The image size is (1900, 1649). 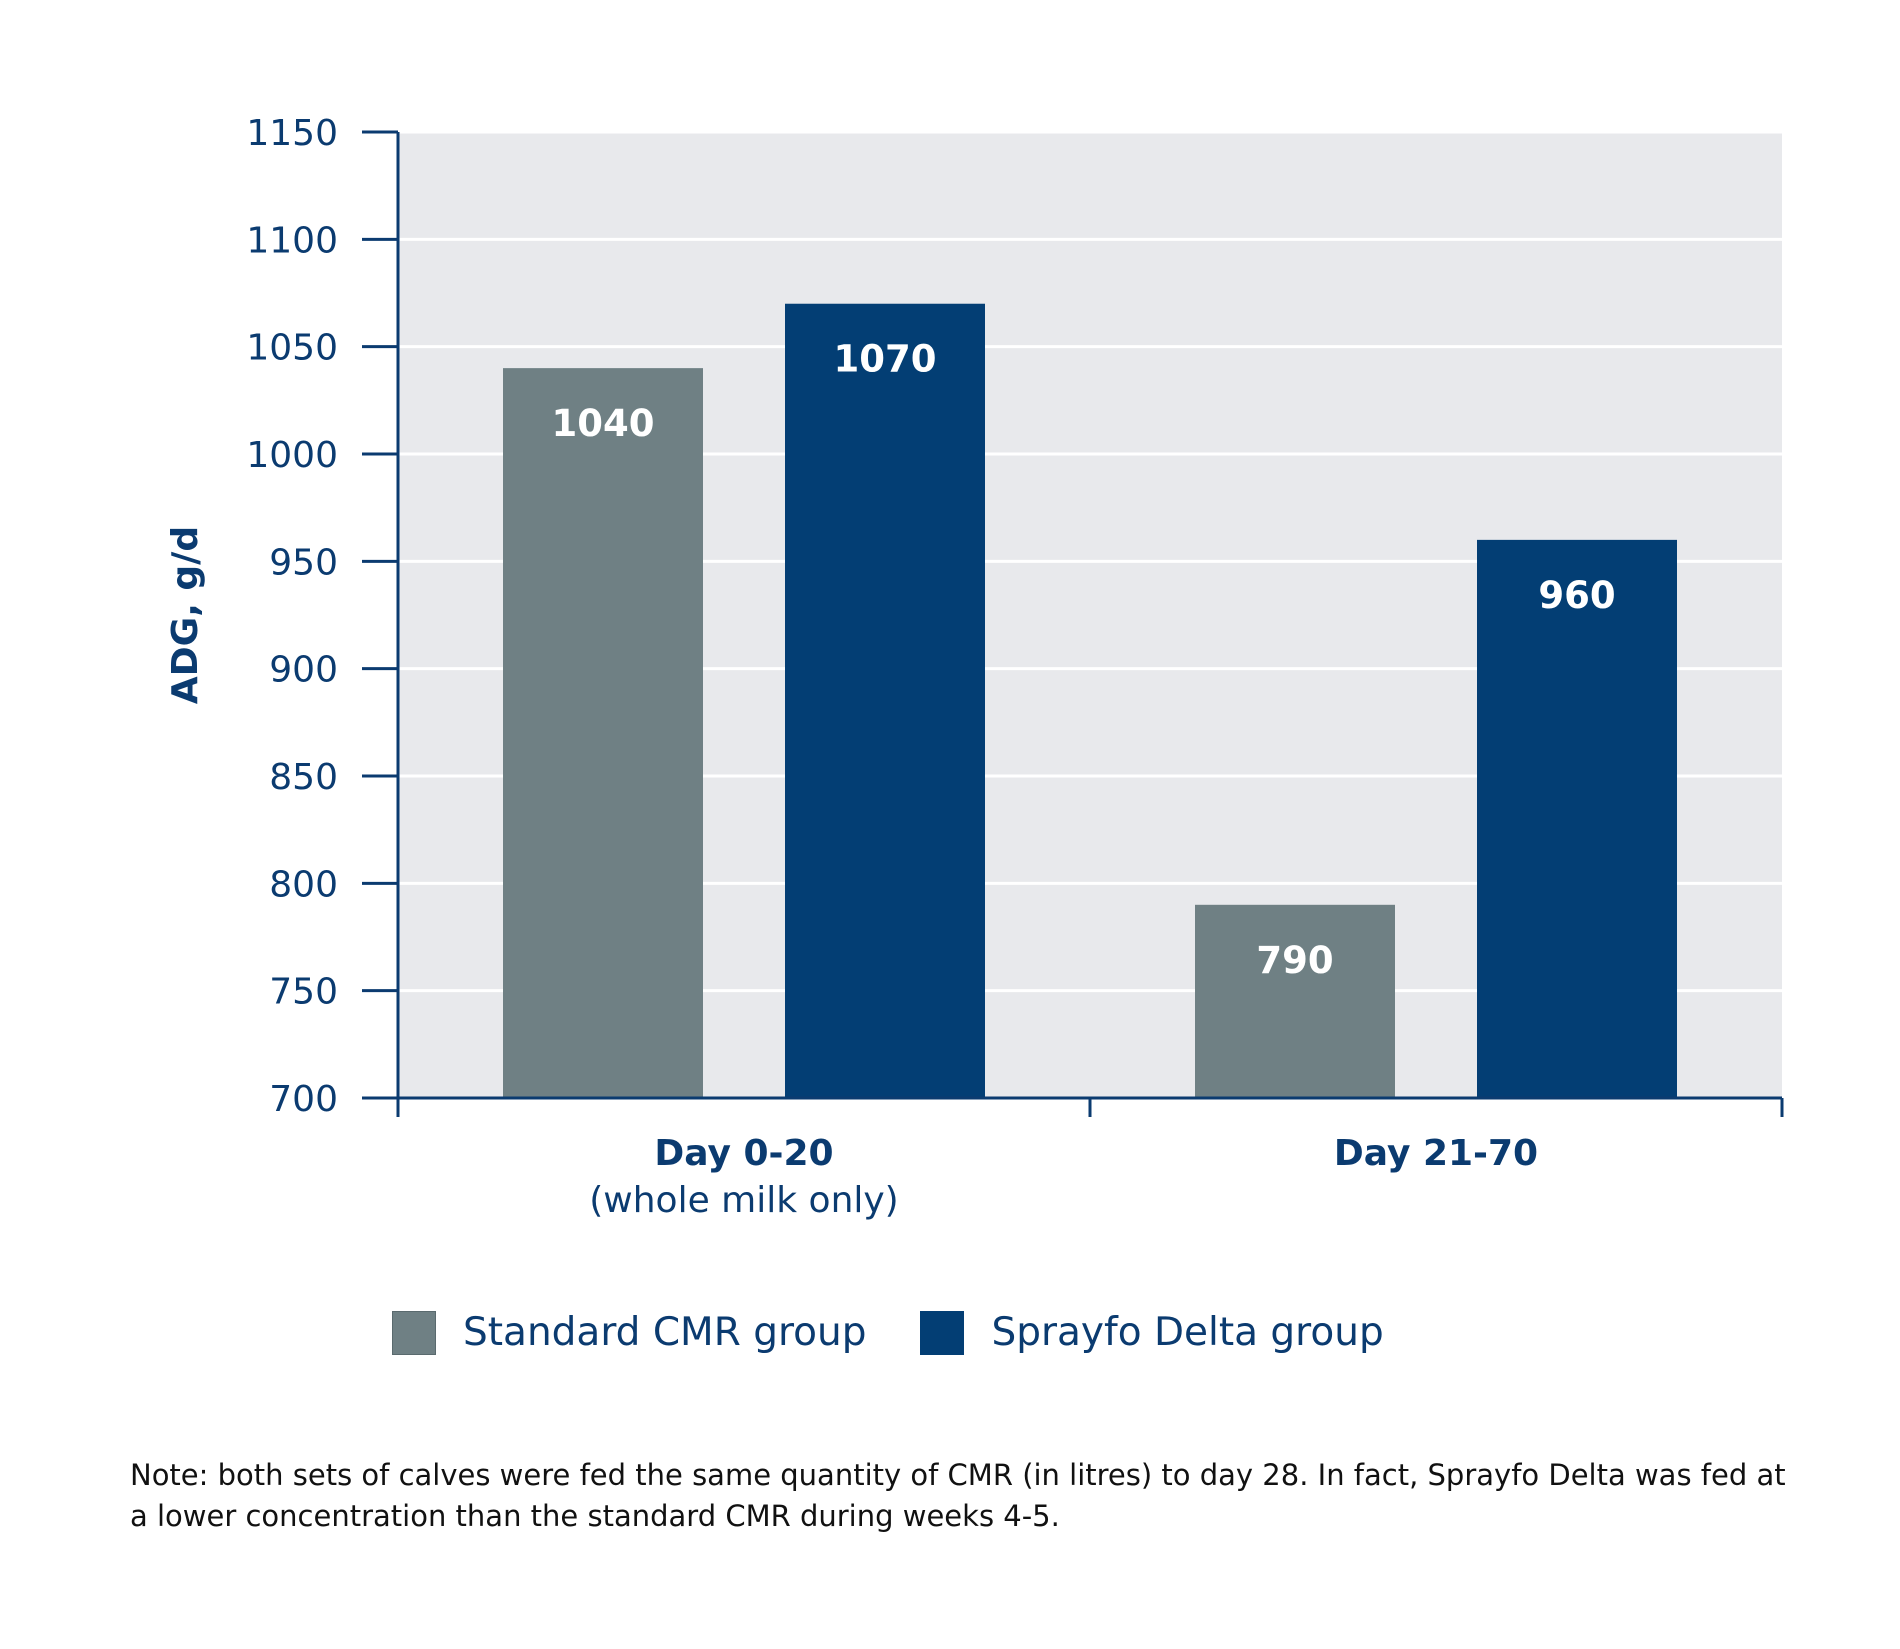 I want to click on y-tick-label: 1100, so click(x=292, y=240).